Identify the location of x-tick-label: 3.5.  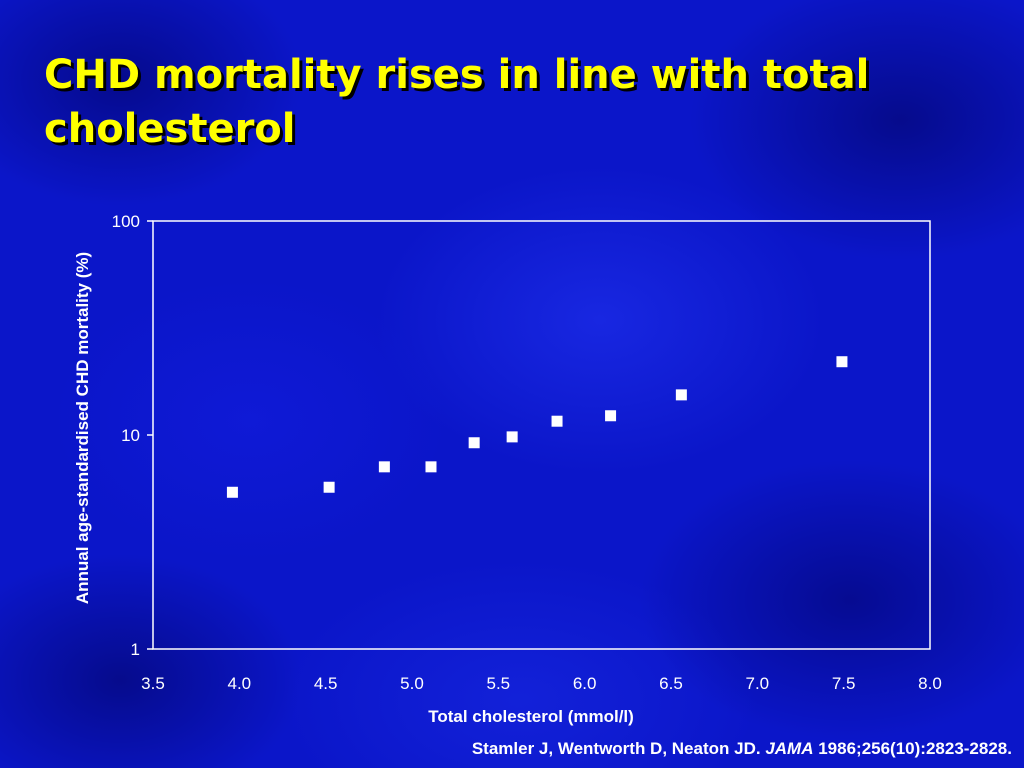
(153, 683).